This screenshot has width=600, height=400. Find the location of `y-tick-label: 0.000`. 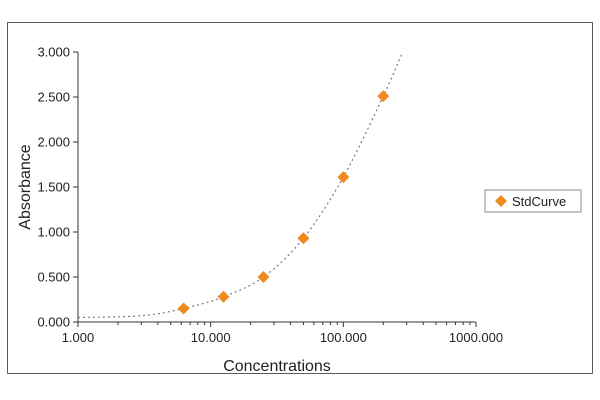

y-tick-label: 0.000 is located at coordinates (53, 322).